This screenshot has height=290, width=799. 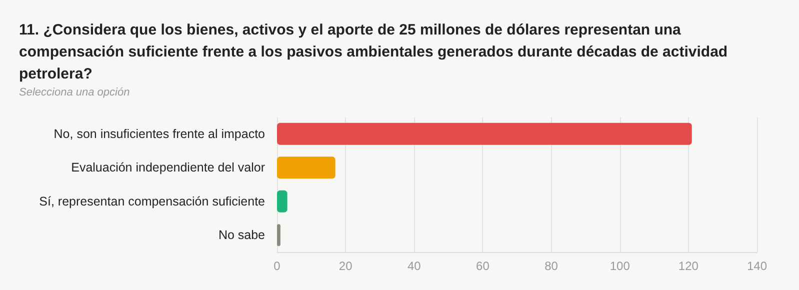 I want to click on x-tick-label: 100, so click(x=620, y=266).